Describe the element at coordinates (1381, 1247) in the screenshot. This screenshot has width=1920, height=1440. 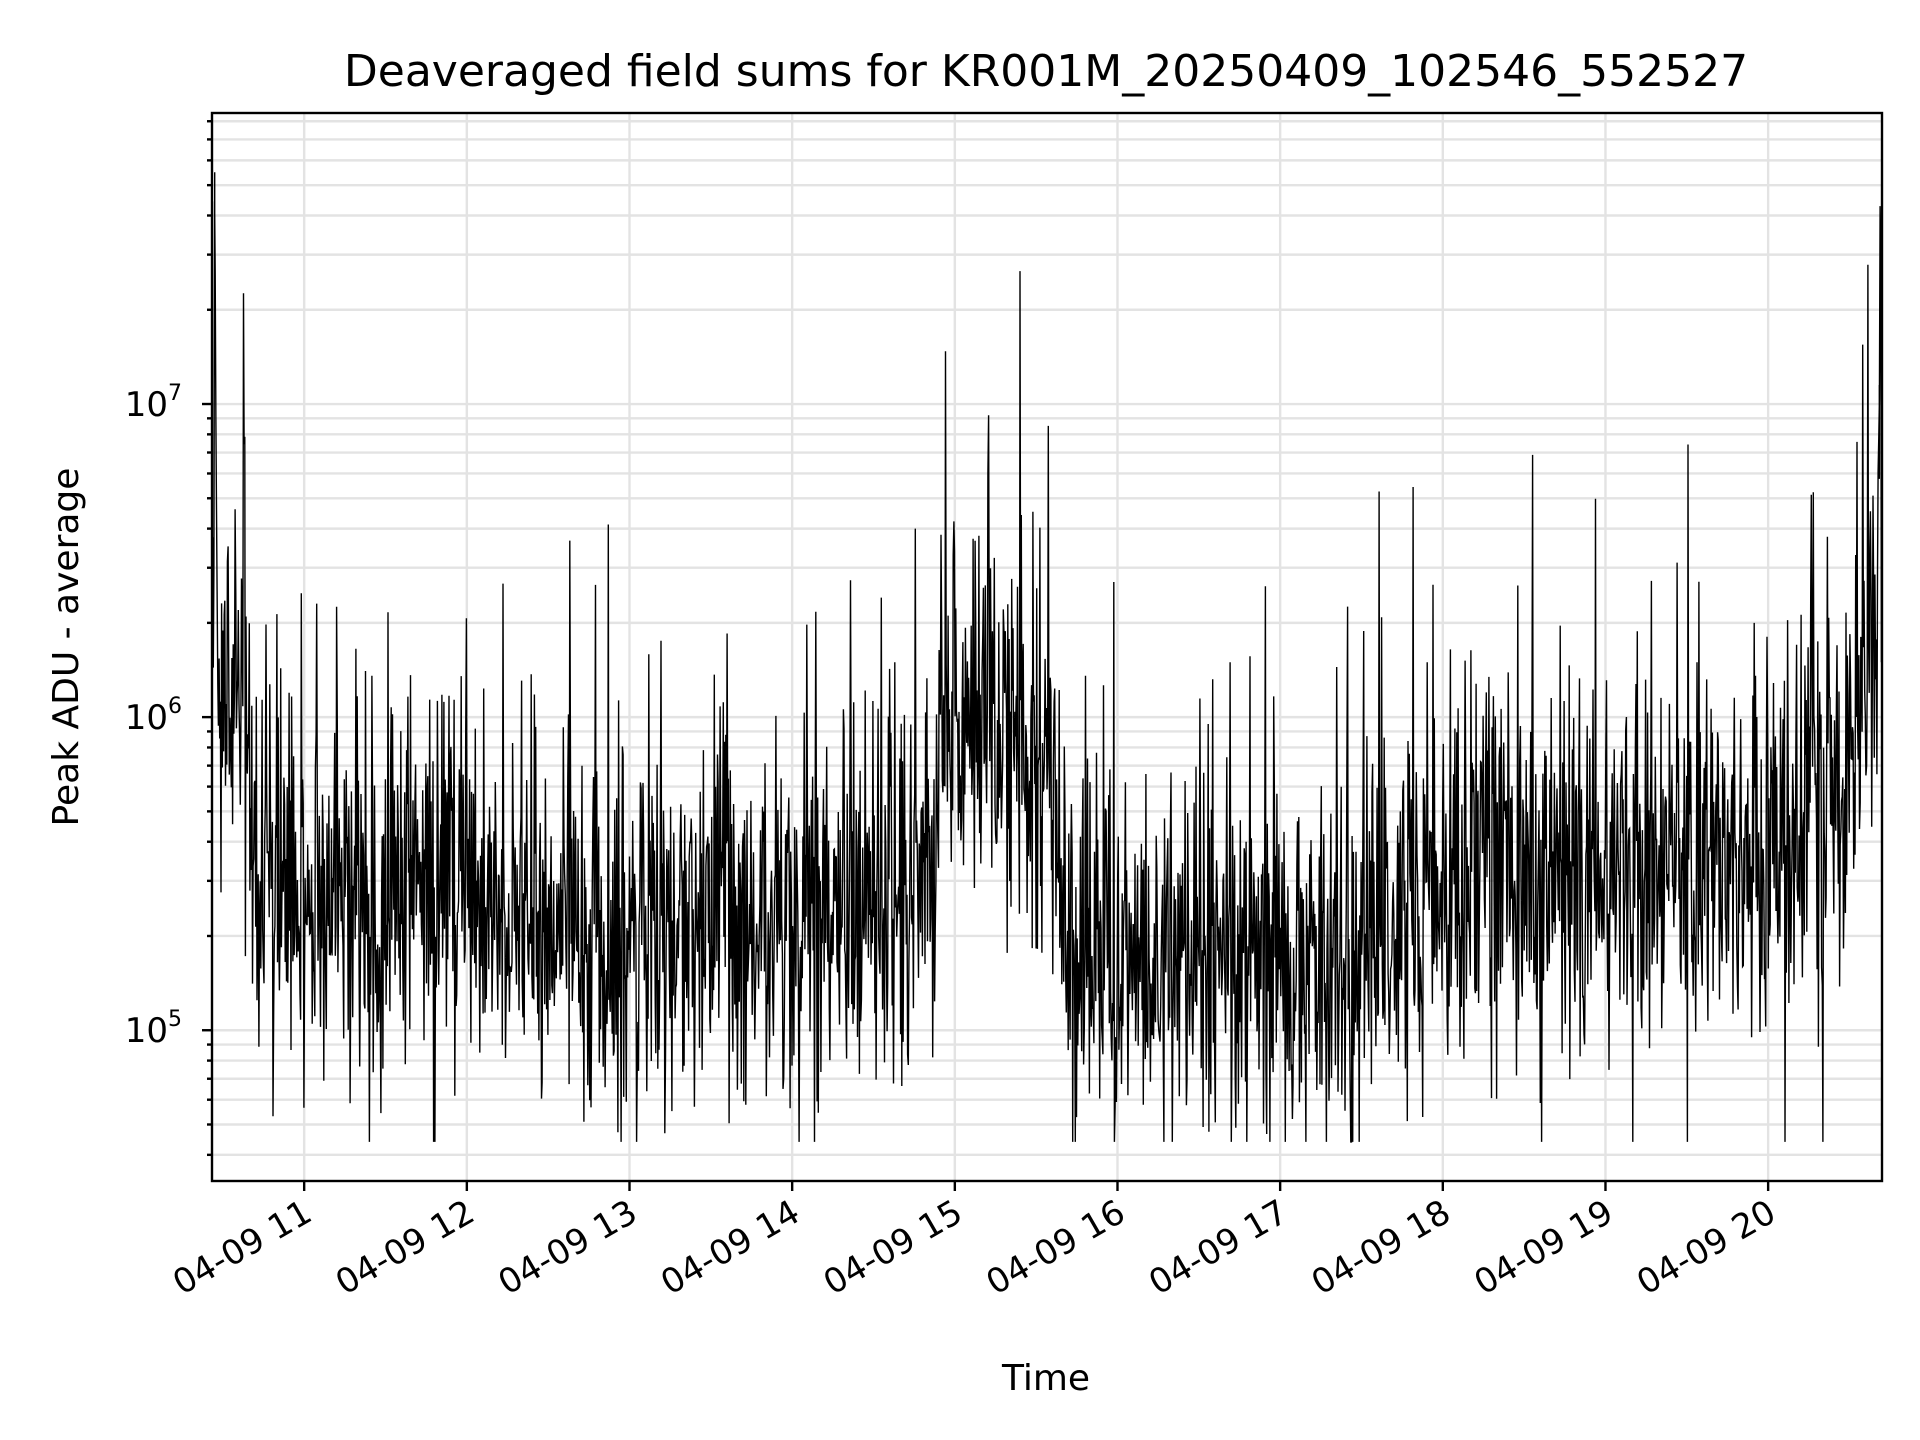
I see `x-tick-label: 04-09 18` at that location.